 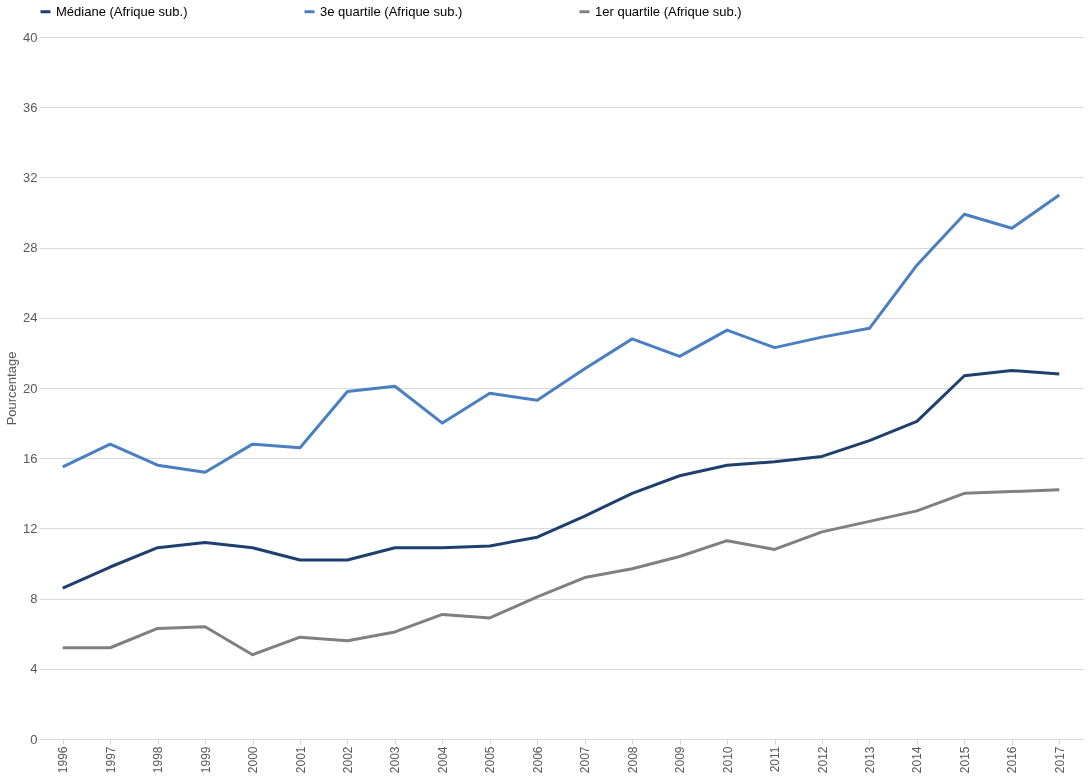 What do you see at coordinates (34, 669) in the screenshot?
I see `y-tick-label: 4` at bounding box center [34, 669].